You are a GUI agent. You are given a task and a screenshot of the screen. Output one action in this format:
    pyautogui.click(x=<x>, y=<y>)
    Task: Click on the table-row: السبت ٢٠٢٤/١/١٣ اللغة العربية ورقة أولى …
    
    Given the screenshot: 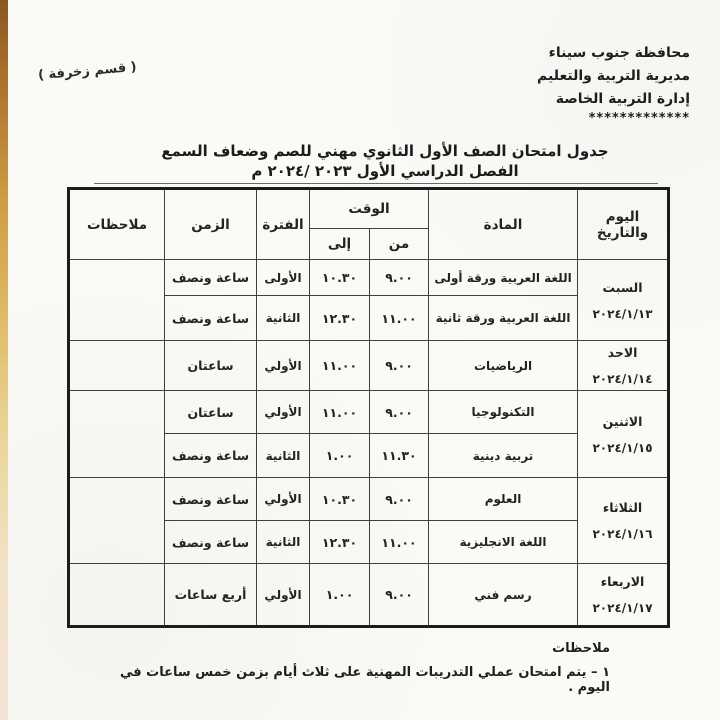 What is the action you would take?
    pyautogui.click(x=369, y=300)
    